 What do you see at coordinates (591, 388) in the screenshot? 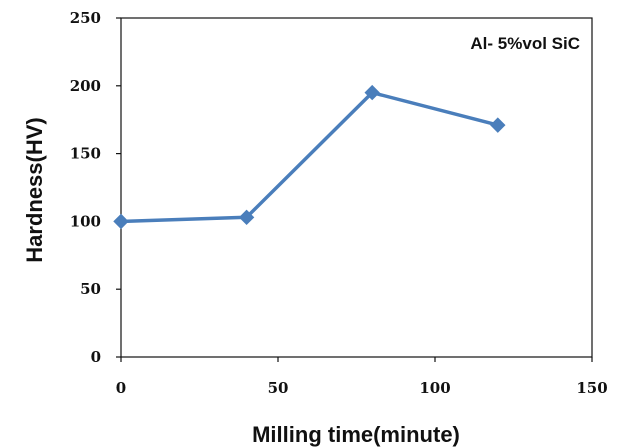
I see `x-tick-label: 150` at bounding box center [591, 388].